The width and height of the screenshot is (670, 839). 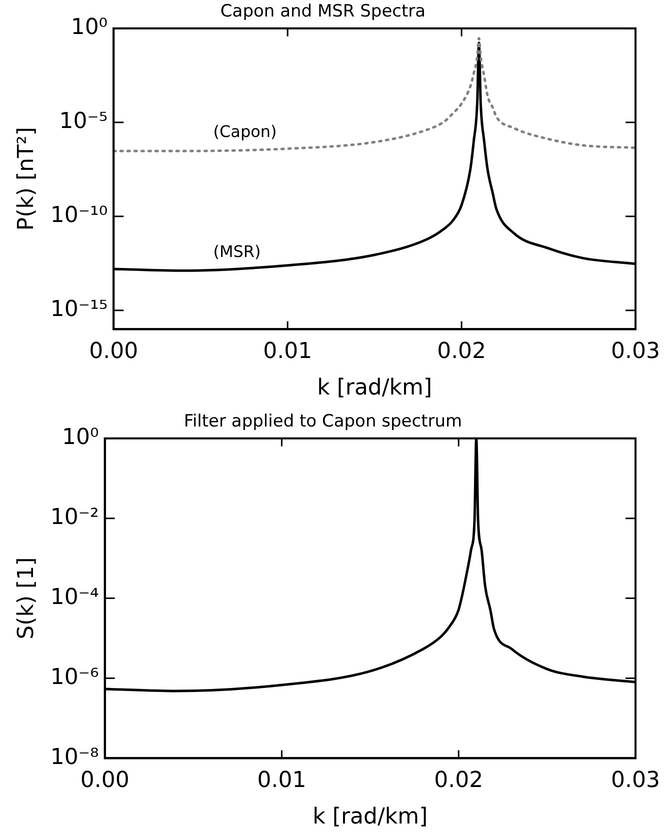 I want to click on y-axis-title: S(k) [1], so click(x=26, y=598).